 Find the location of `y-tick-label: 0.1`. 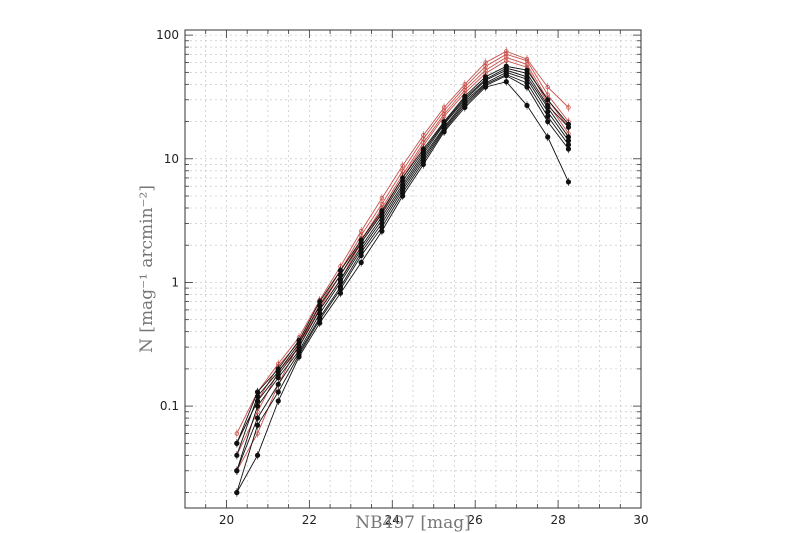

y-tick-label: 0.1 is located at coordinates (169, 406).